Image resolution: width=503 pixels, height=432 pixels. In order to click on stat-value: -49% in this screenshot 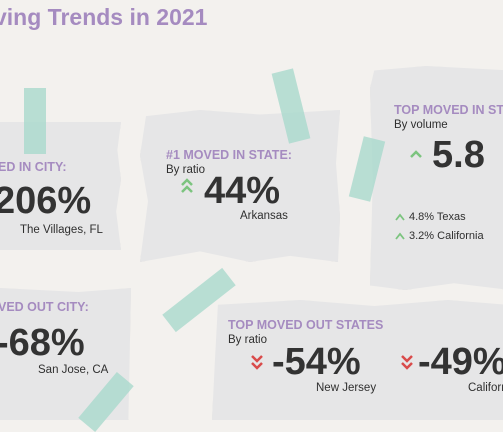, I will do `click(460, 362)`.